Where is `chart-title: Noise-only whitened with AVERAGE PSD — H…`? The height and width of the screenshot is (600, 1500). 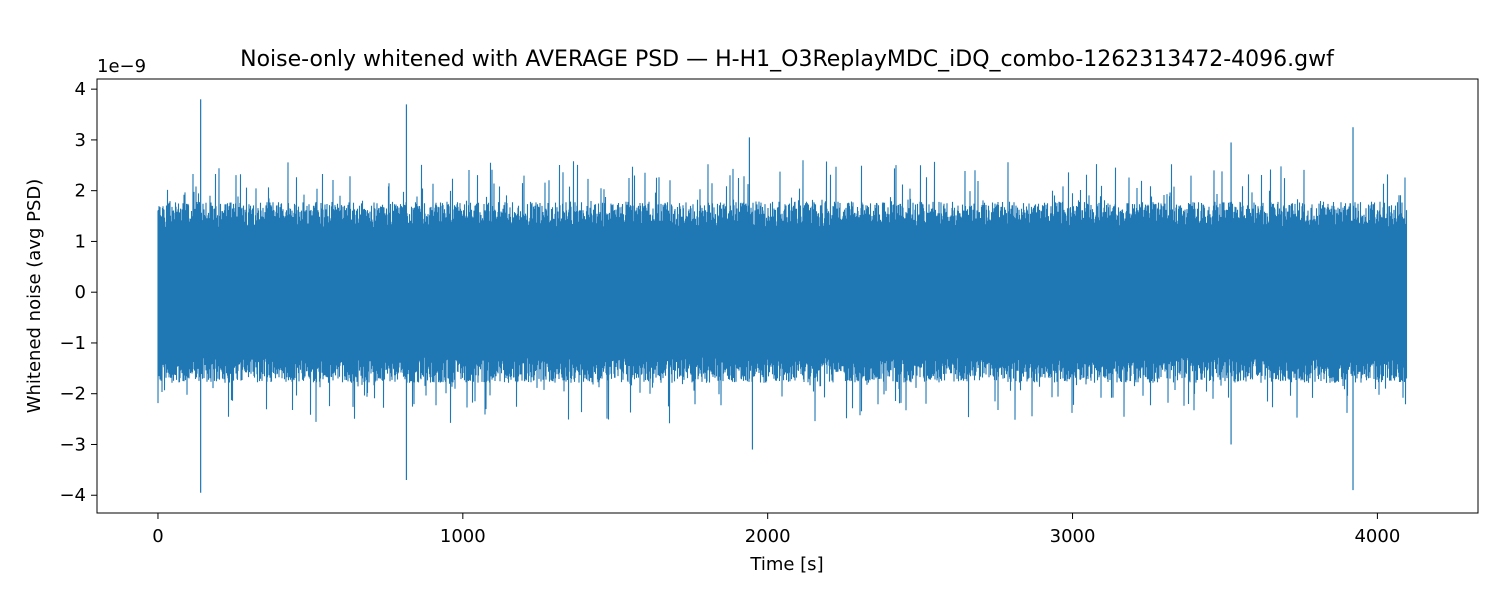
chart-title: Noise-only whitened with AVERAGE PSD — H… is located at coordinates (787, 59).